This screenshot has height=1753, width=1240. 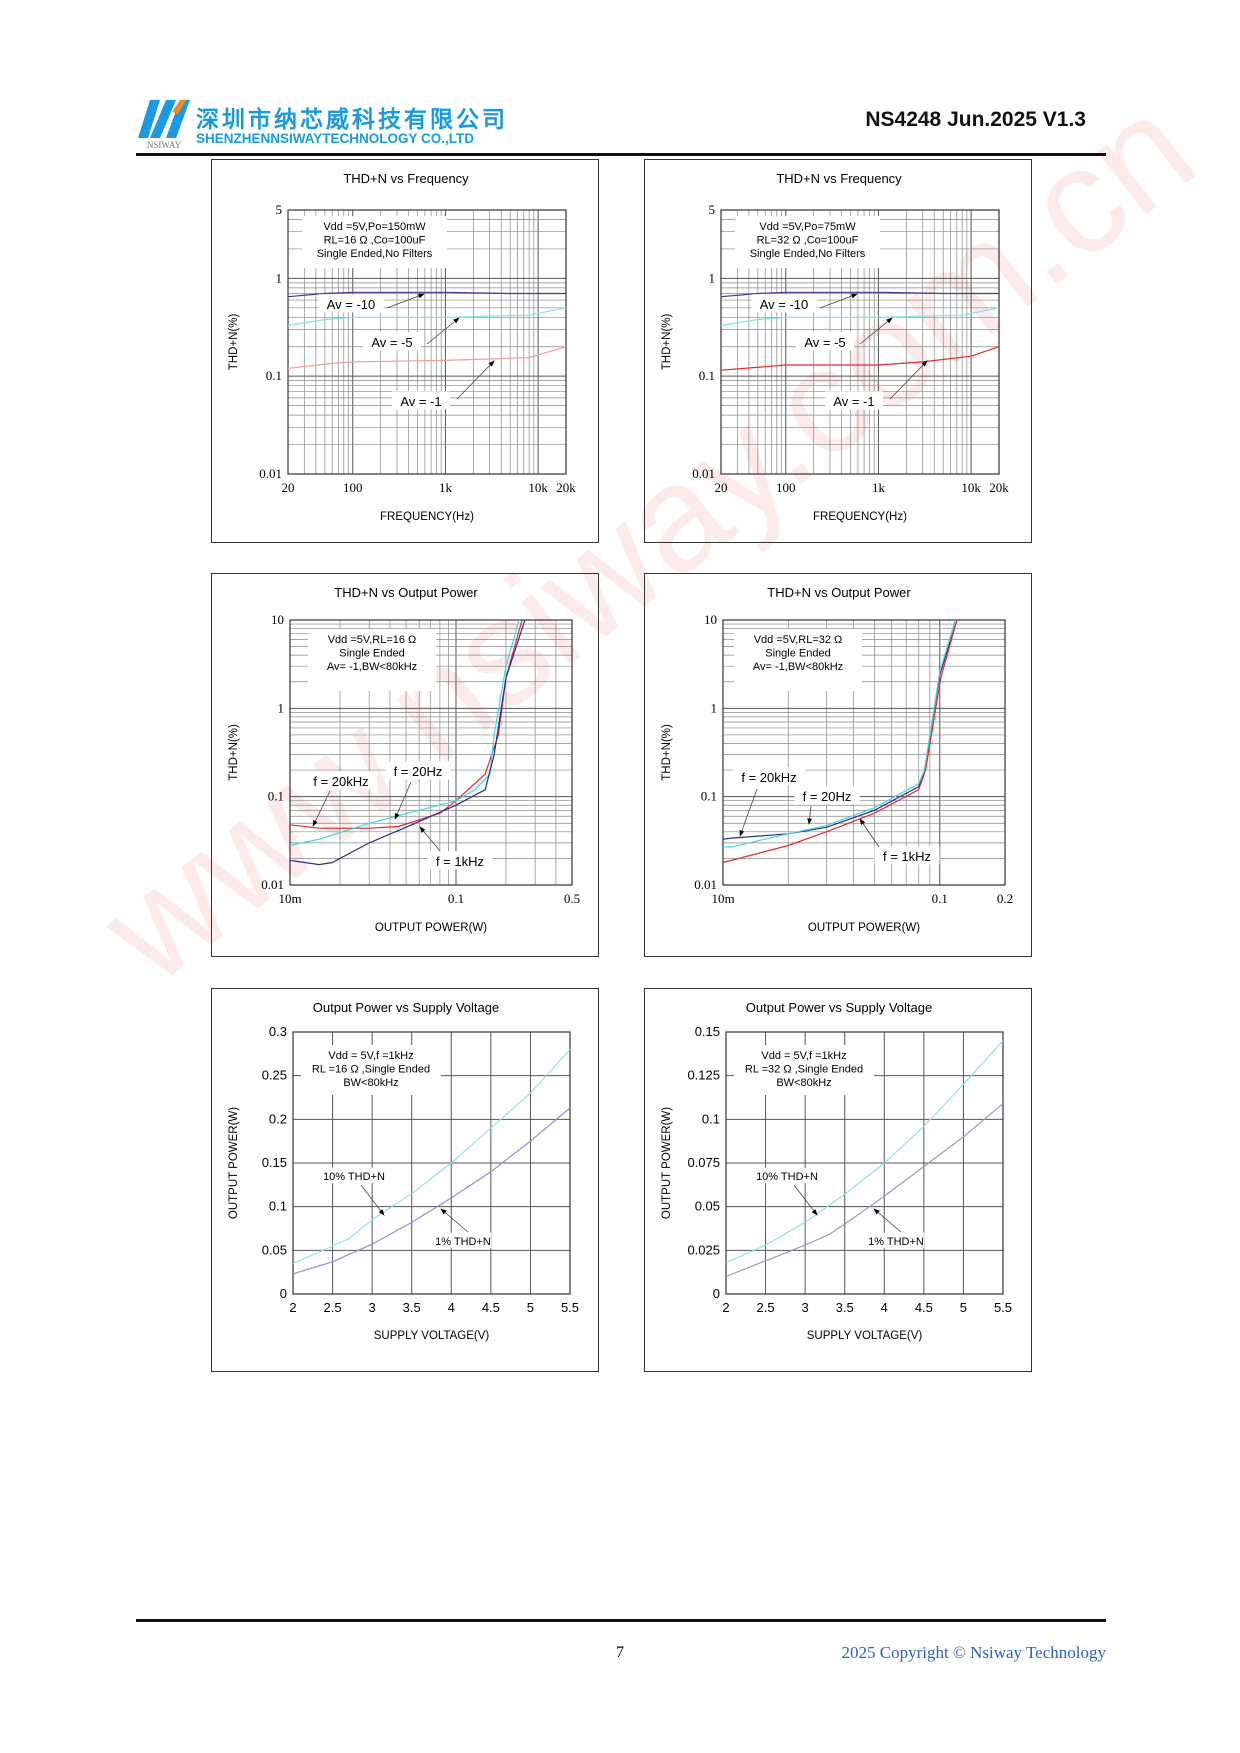 I want to click on y-tick-label: 0.3, so click(x=278, y=1031).